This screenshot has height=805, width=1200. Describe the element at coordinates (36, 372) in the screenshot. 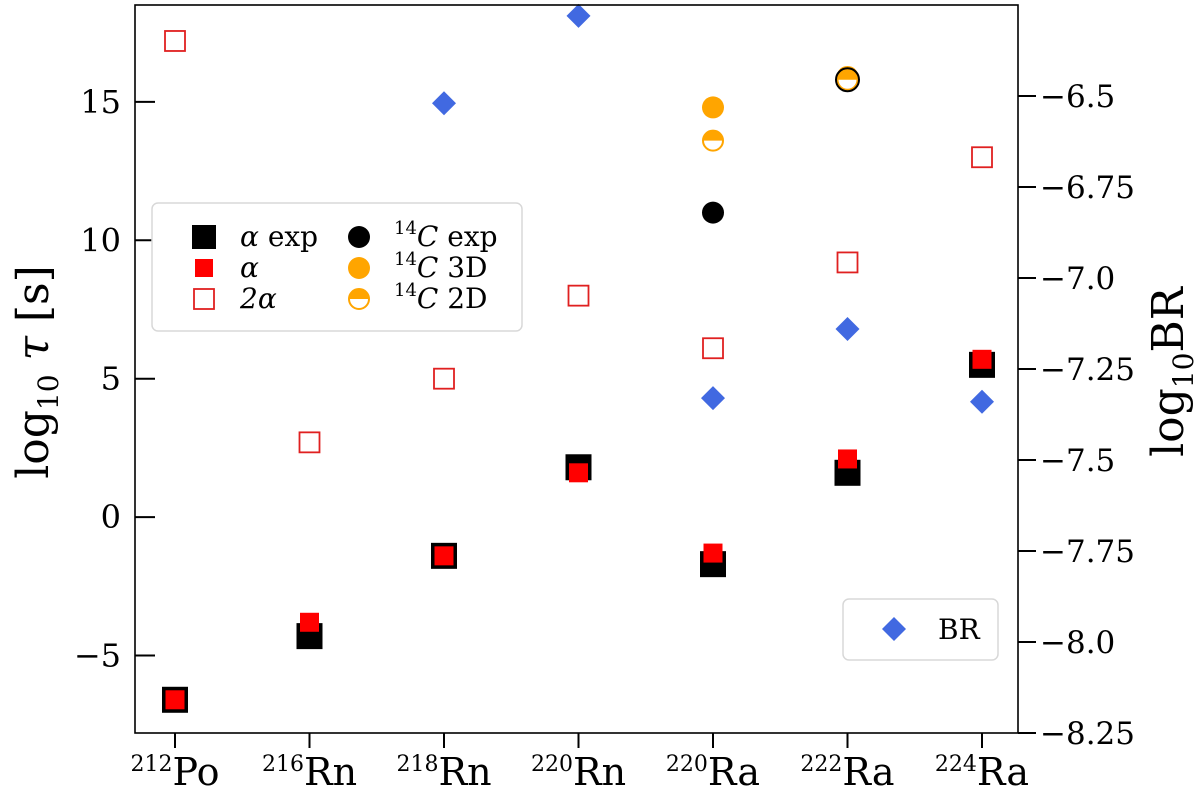

I see `left-axis-label: log10 τ [s]` at that location.